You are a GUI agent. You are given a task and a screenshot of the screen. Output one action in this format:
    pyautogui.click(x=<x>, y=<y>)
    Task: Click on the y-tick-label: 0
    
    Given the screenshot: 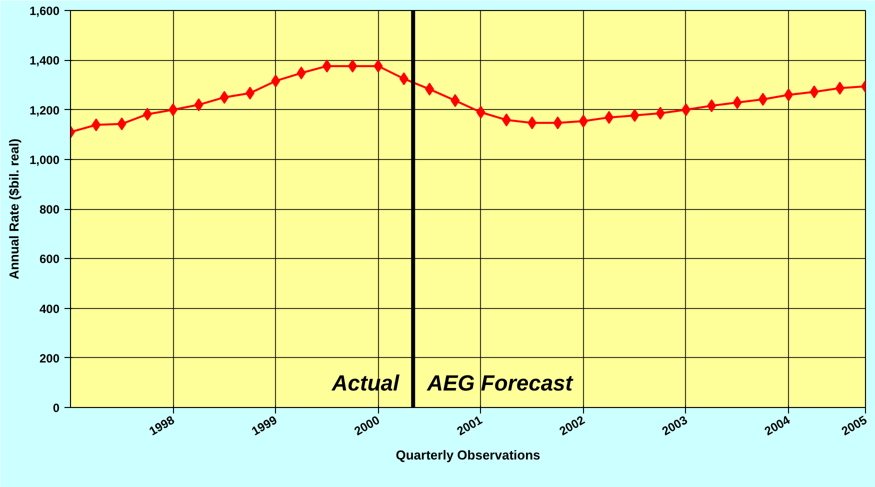 What is the action you would take?
    pyautogui.click(x=56, y=408)
    